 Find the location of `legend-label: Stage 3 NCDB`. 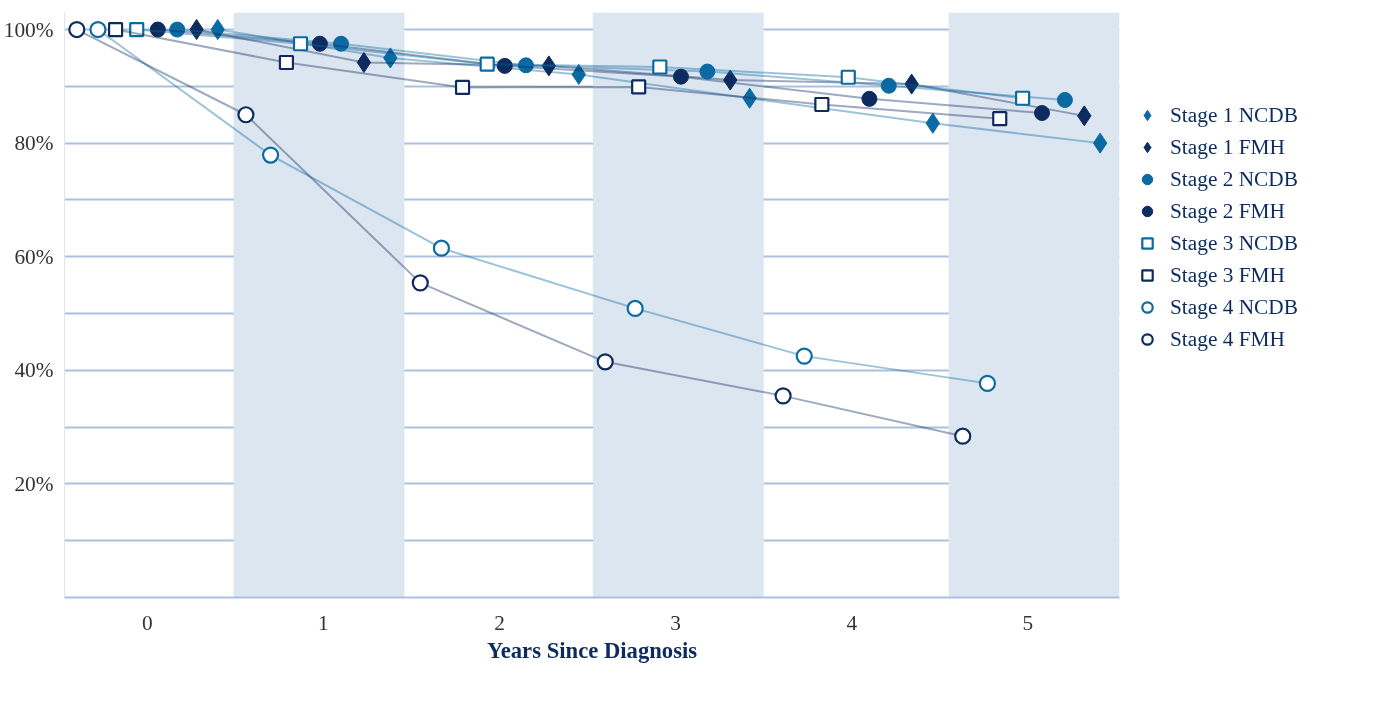

legend-label: Stage 3 NCDB is located at coordinates (1234, 243).